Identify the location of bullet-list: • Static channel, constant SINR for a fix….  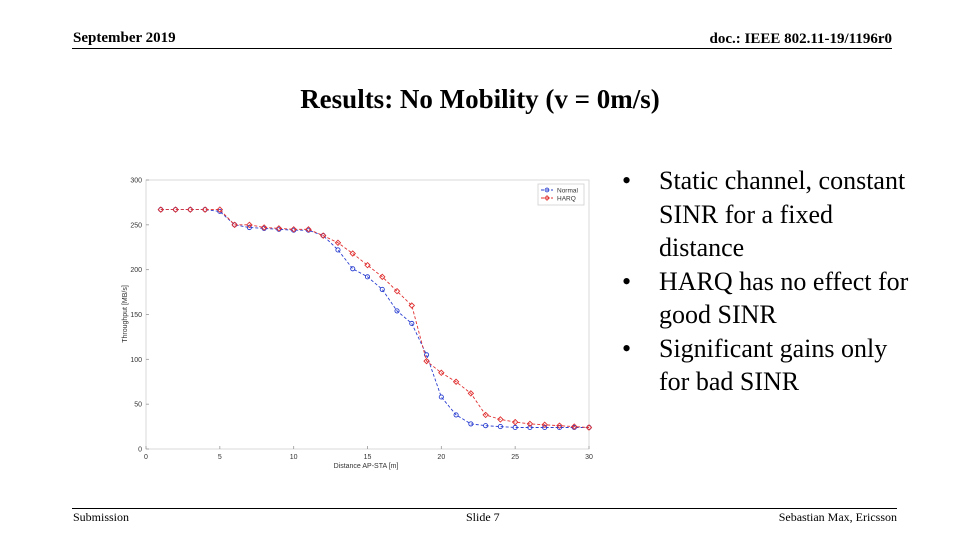
(770, 281).